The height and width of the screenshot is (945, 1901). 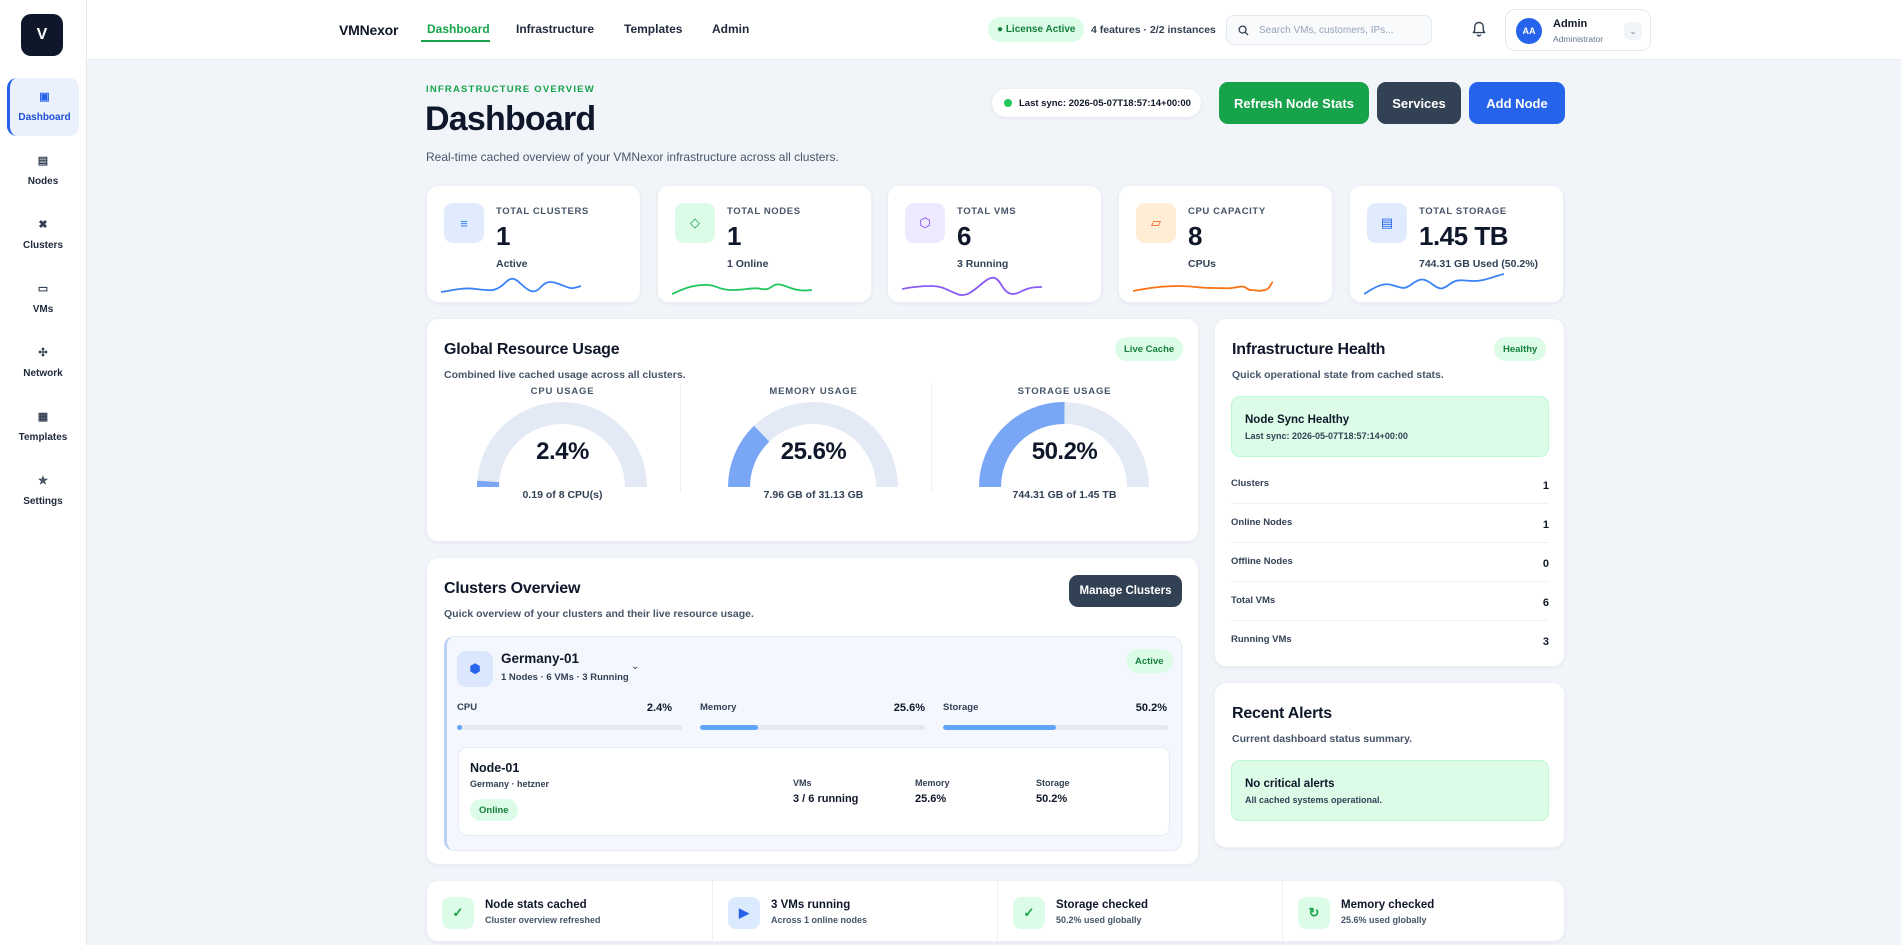 What do you see at coordinates (464, 223) in the screenshot?
I see `clusters-stat-icon: ≡` at bounding box center [464, 223].